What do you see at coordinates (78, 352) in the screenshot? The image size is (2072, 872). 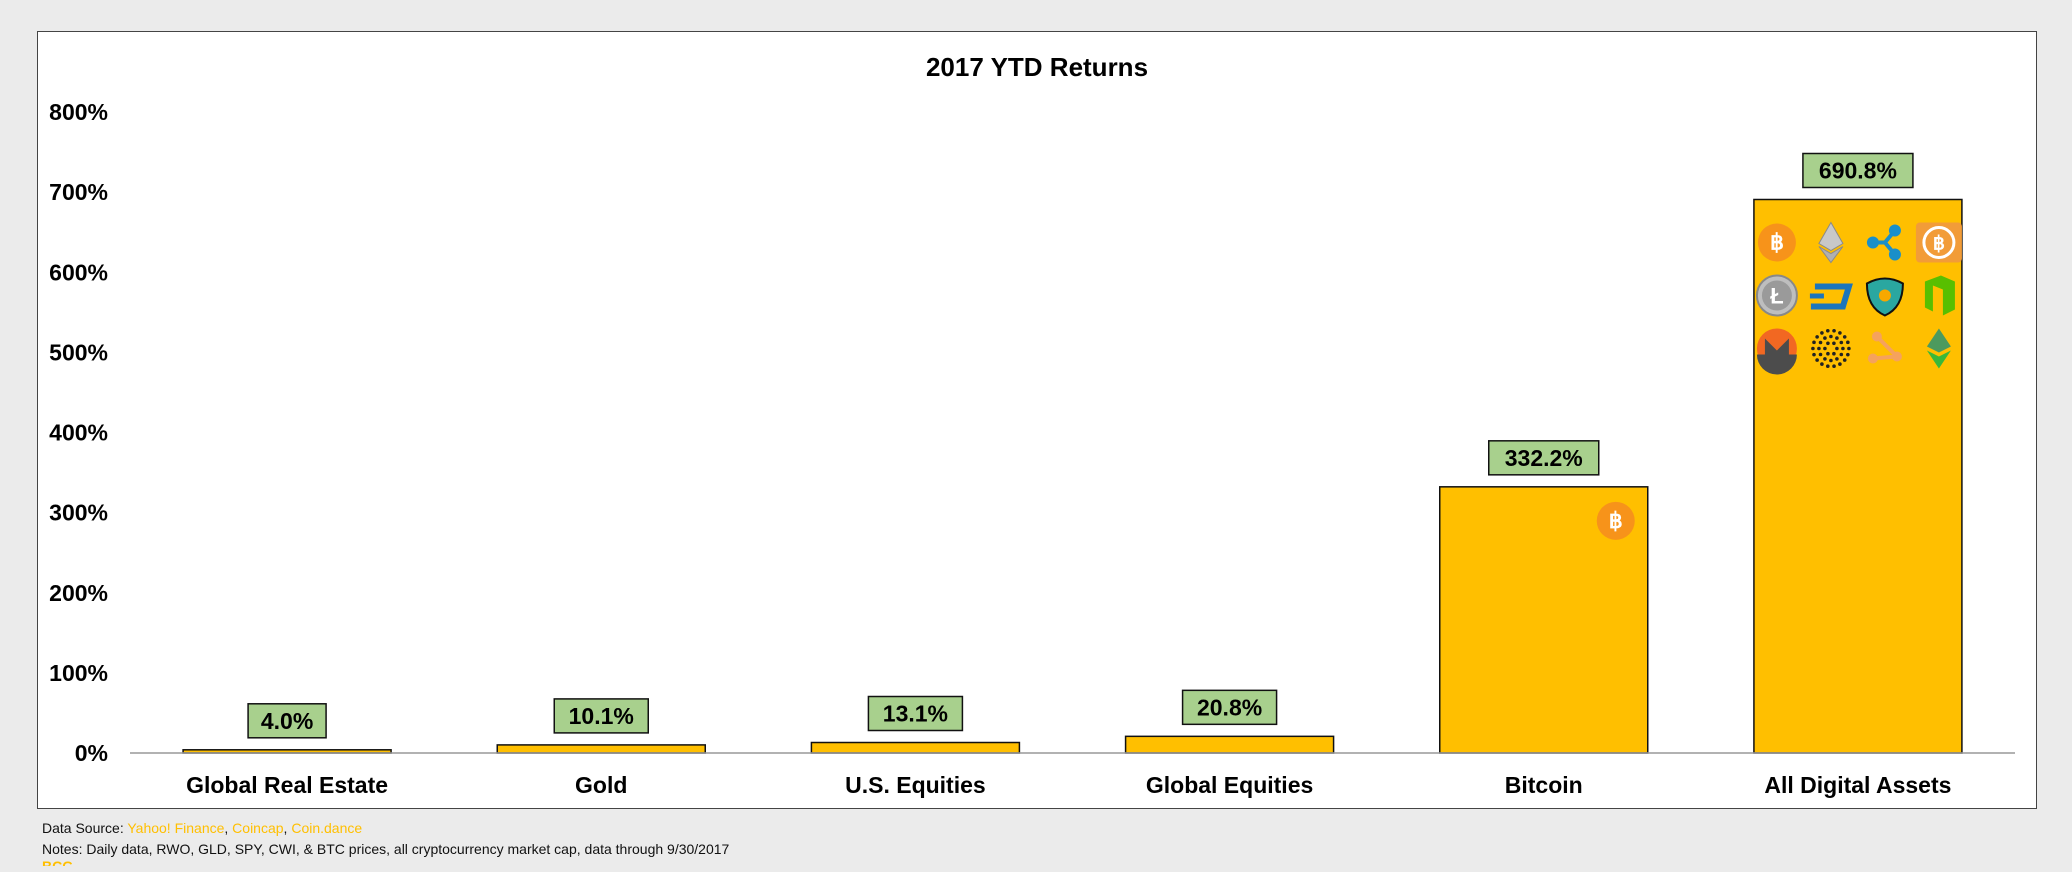 I see `y-tick-label: 500%` at bounding box center [78, 352].